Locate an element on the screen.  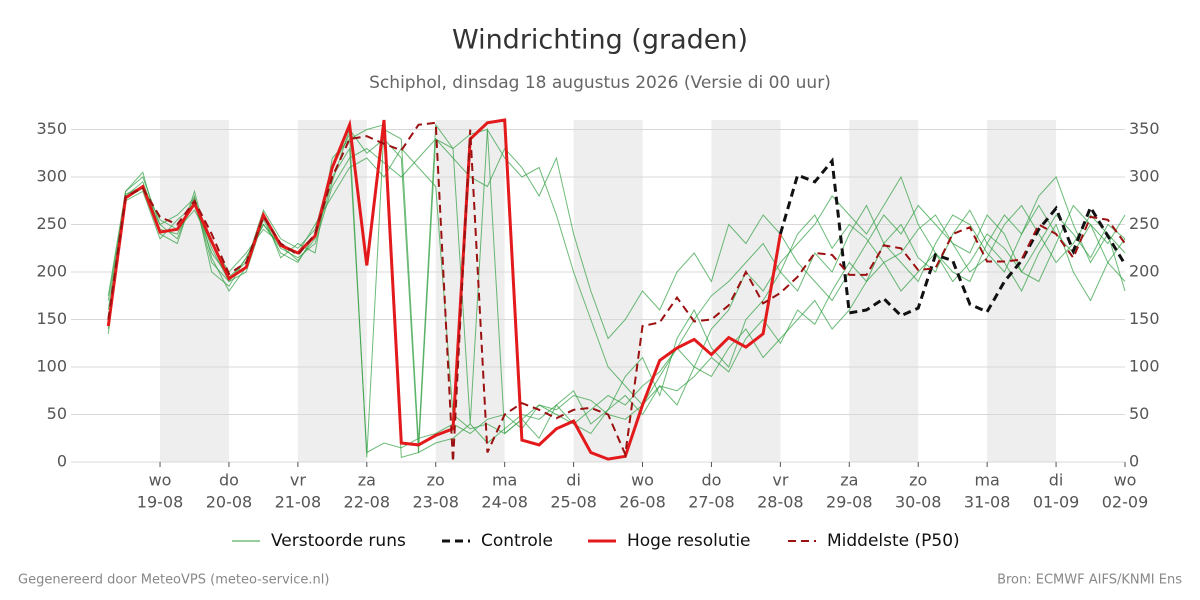
x-tick-date: 01-09 is located at coordinates (1056, 502).